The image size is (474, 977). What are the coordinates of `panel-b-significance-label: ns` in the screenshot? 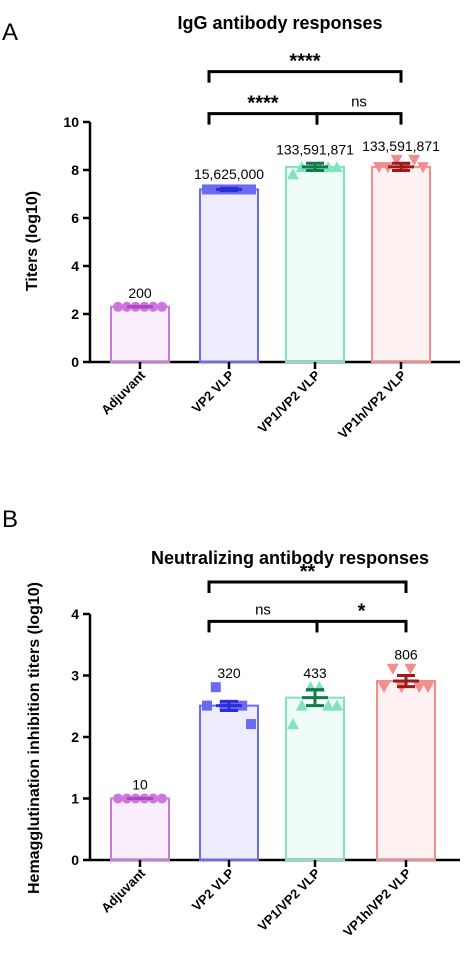 It's located at (263, 609).